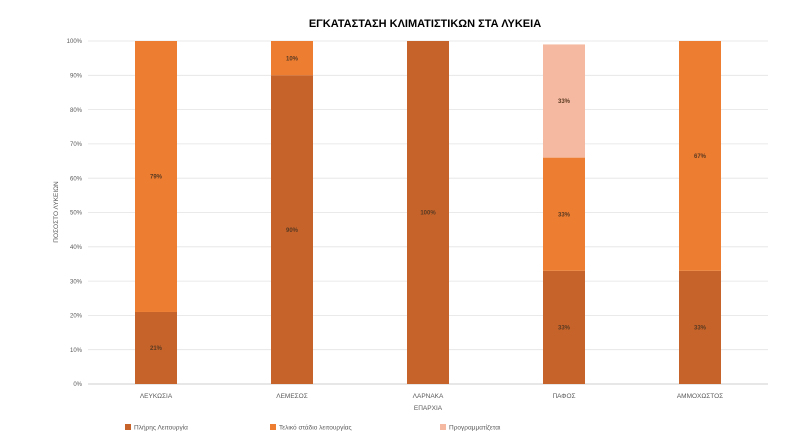 Image resolution: width=795 pixels, height=446 pixels. Describe the element at coordinates (563, 396) in the screenshot. I see `x-tick-label: ΠΑΦΟΣ` at that location.